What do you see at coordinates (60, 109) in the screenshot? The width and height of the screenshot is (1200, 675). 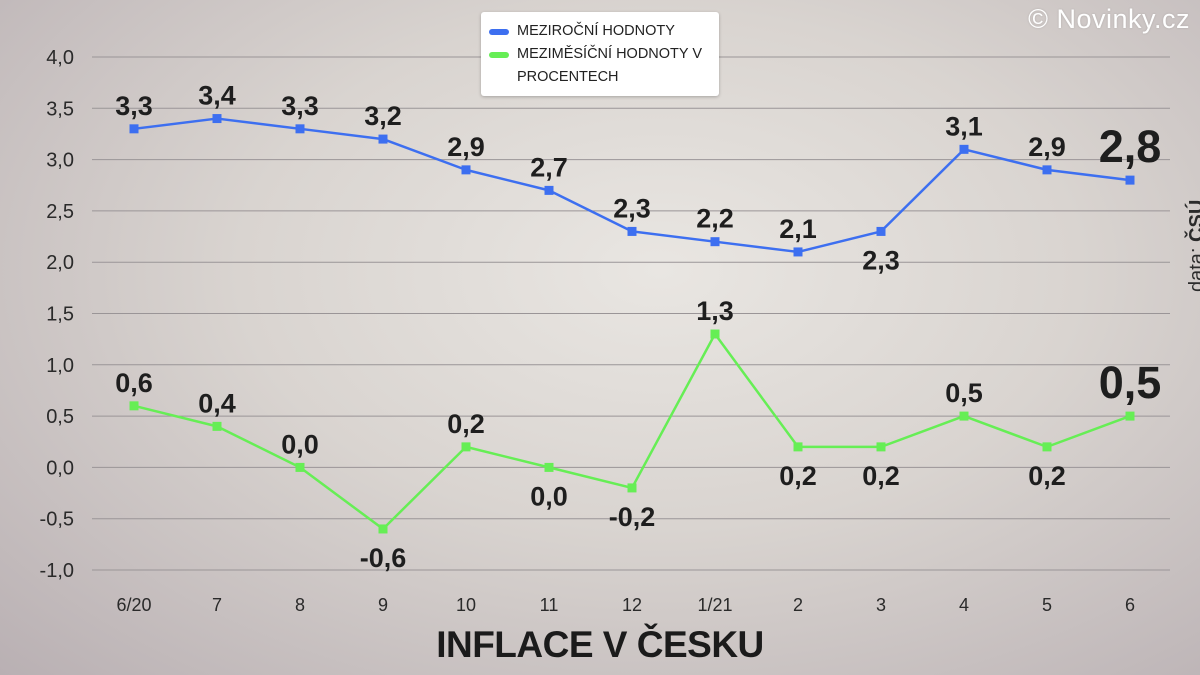 I see `y-tick-label: 3,5` at bounding box center [60, 109].